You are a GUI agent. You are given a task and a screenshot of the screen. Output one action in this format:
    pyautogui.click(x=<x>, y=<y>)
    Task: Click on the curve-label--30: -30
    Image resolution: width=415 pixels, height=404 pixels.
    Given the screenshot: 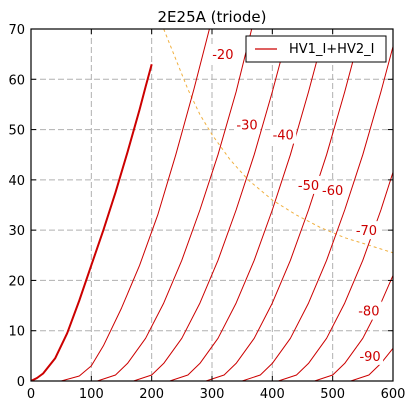 What is the action you would take?
    pyautogui.click(x=246, y=126)
    